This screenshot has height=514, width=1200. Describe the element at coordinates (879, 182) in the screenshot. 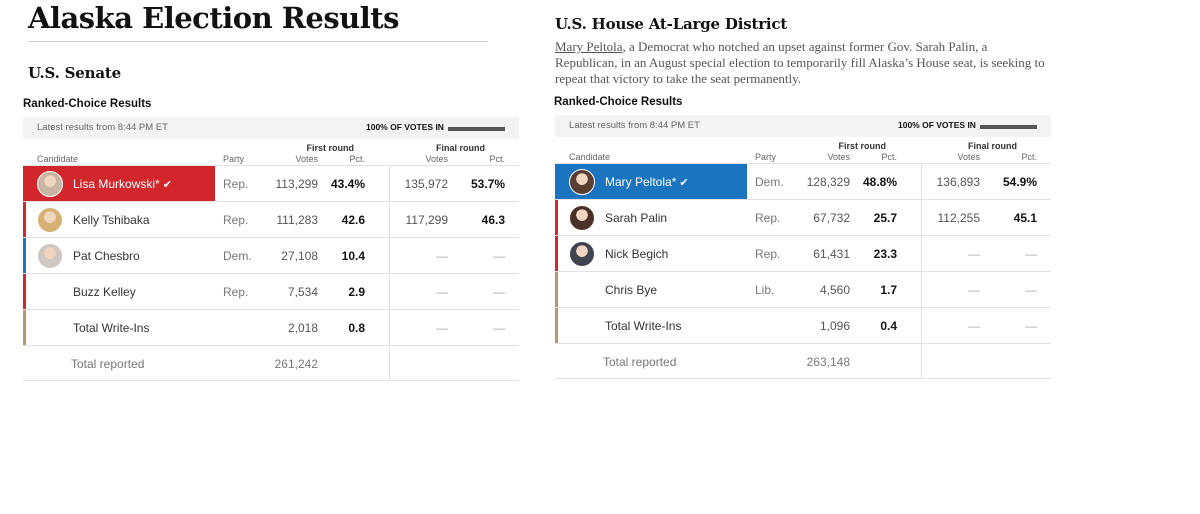

I see `first-round-pct: 48.8%` at that location.